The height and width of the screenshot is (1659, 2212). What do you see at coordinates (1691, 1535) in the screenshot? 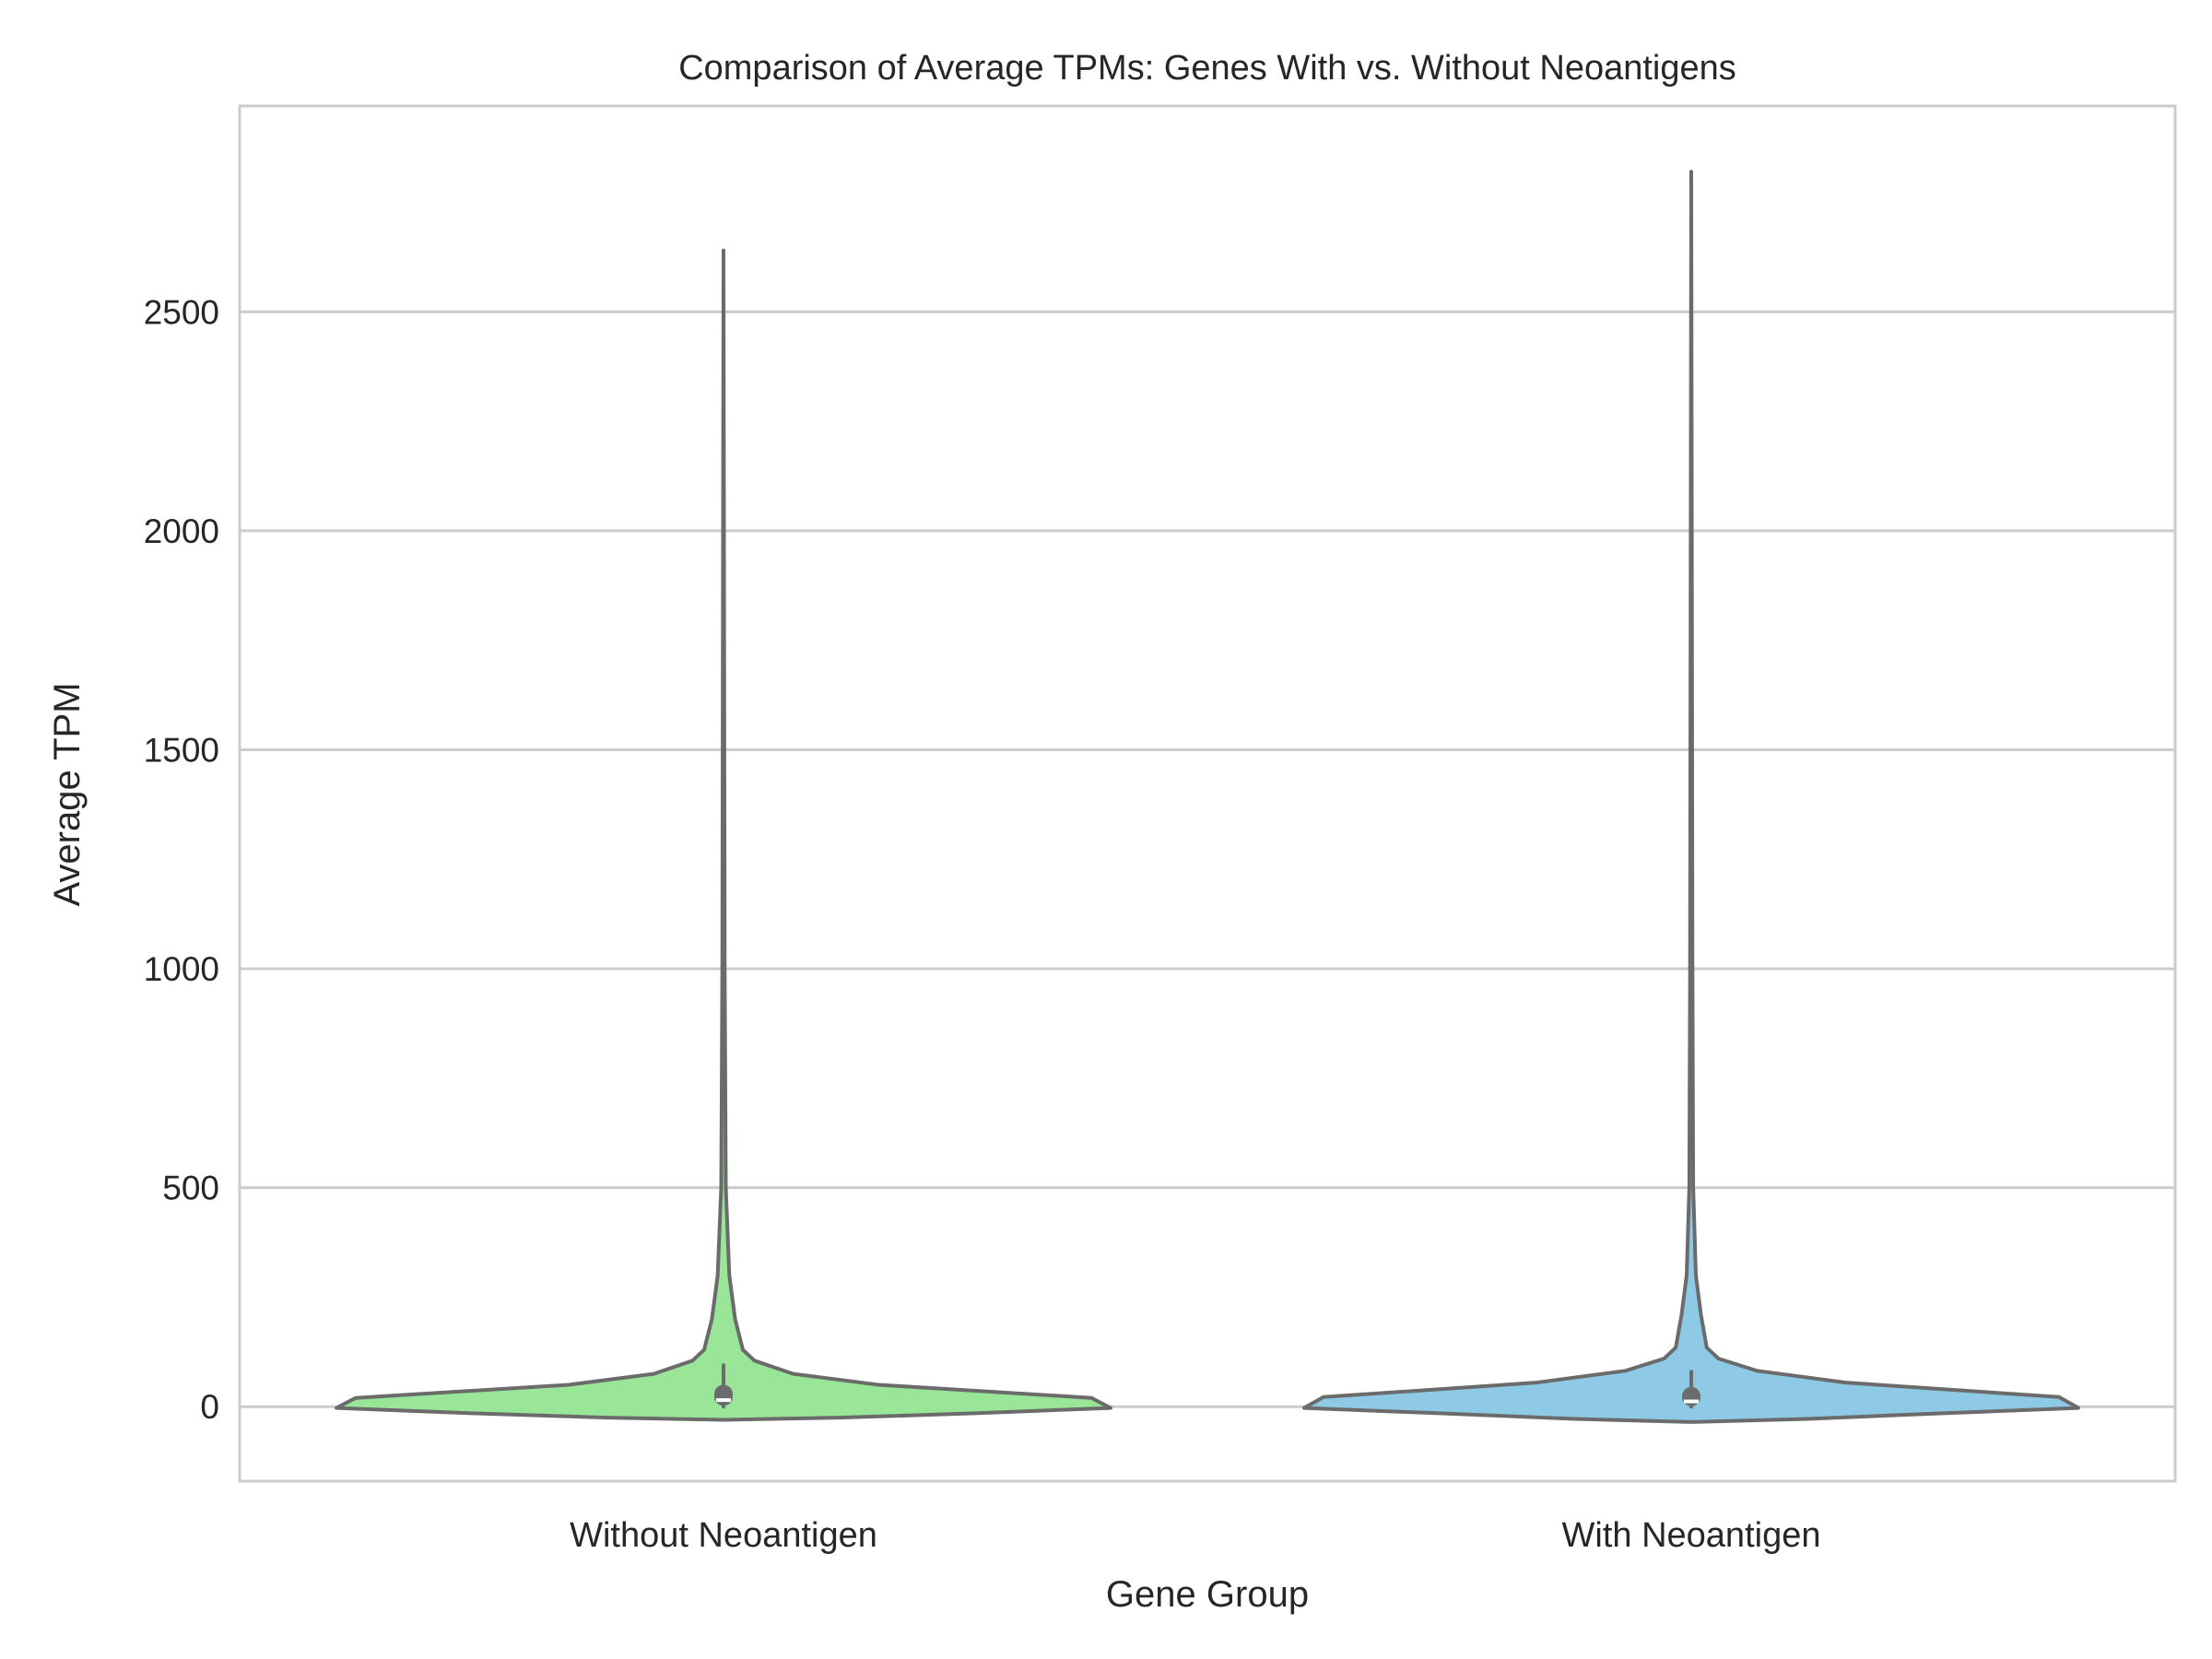
I see `x-tick-label: With Neoantigen` at bounding box center [1691, 1535].